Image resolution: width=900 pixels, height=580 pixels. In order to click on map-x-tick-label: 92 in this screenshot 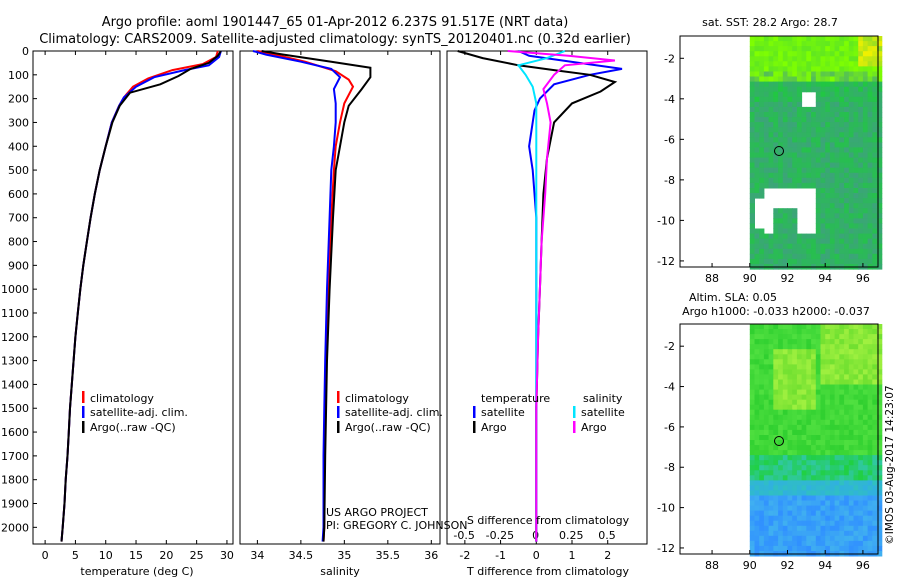, I will do `click(787, 278)`.